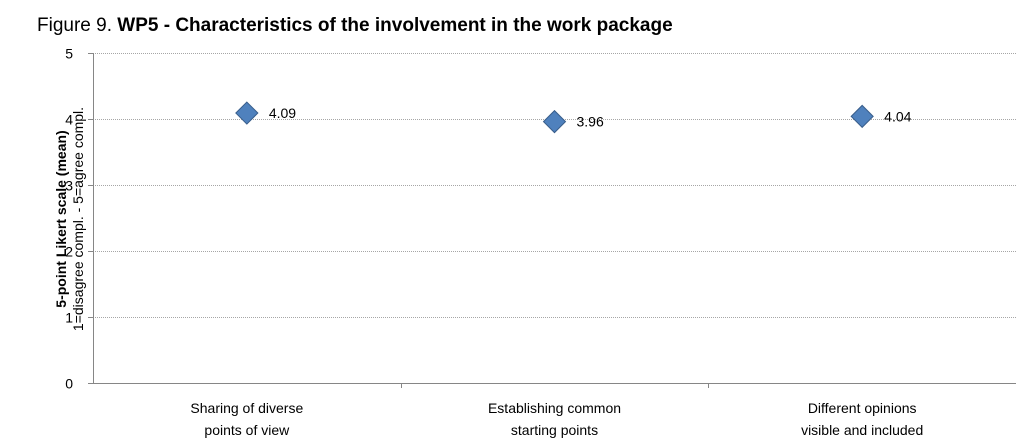 The image size is (1021, 441). I want to click on y-tick-label: 1, so click(69, 318).